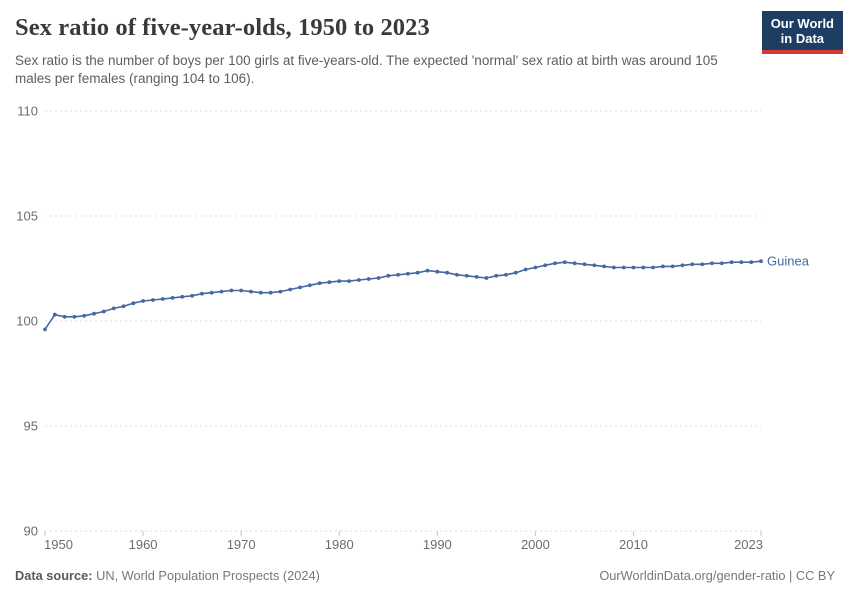  I want to click on data-point-1960, so click(143, 301).